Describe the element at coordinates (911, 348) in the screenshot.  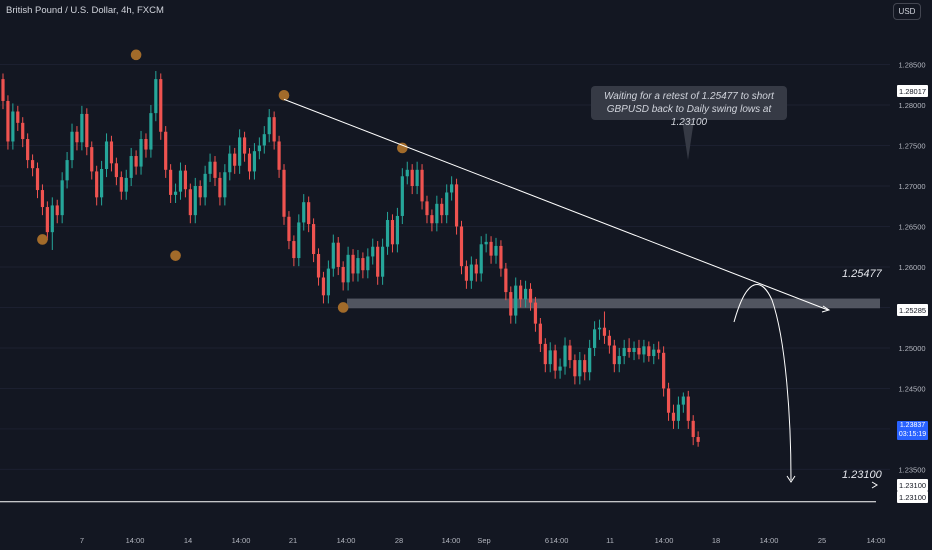
I see `y-tick-label: 1.25000` at that location.